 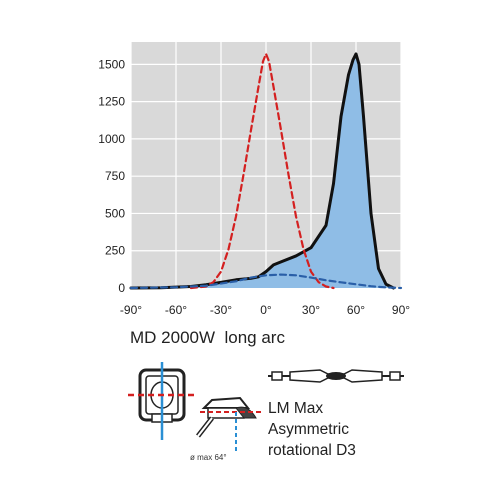 I want to click on x-tick-label: -30°, so click(x=221, y=310).